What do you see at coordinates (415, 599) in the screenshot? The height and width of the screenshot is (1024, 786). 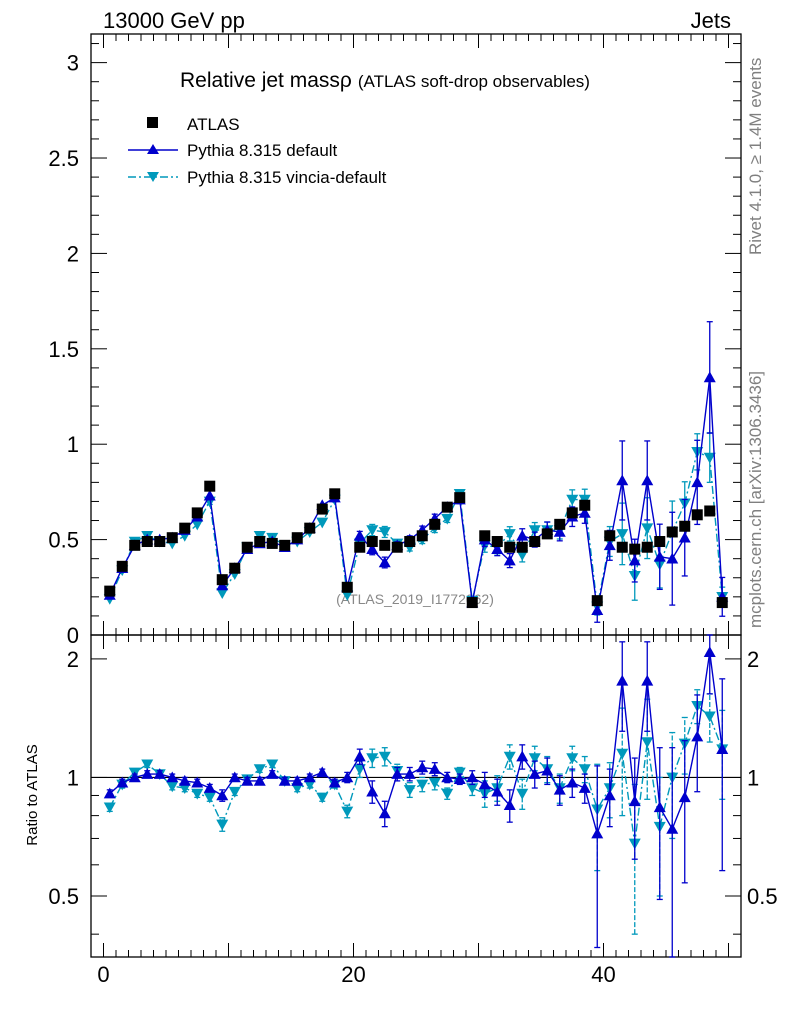 I see `analysis-watermark: (ATLAS_2019_I1772062)` at bounding box center [415, 599].